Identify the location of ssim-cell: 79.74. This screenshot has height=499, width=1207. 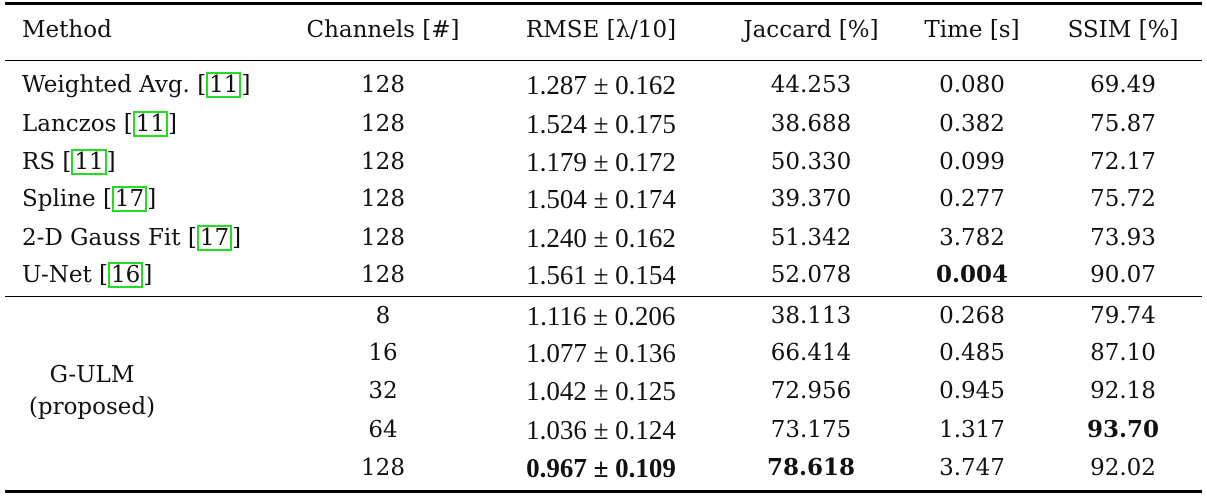
(1123, 316).